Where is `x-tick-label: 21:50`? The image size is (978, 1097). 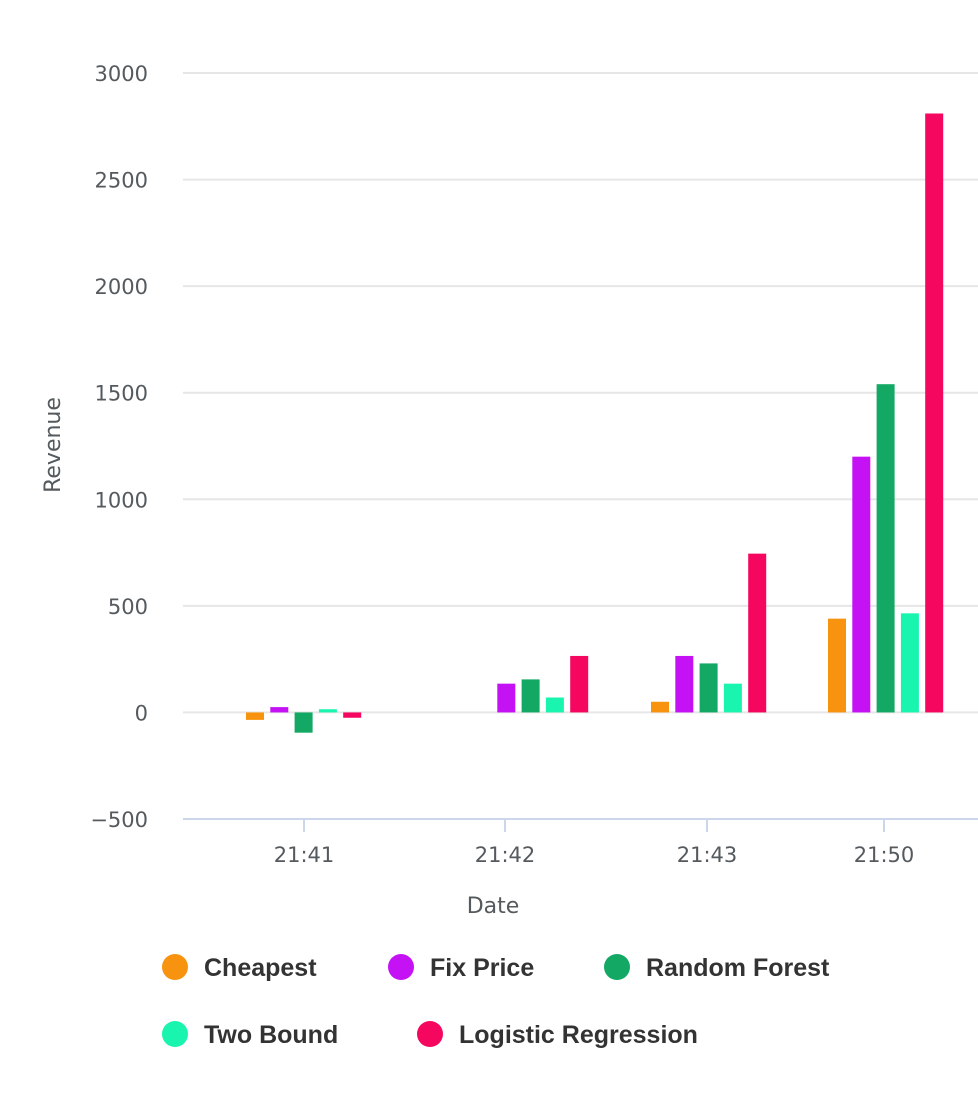
x-tick-label: 21:50 is located at coordinates (884, 855).